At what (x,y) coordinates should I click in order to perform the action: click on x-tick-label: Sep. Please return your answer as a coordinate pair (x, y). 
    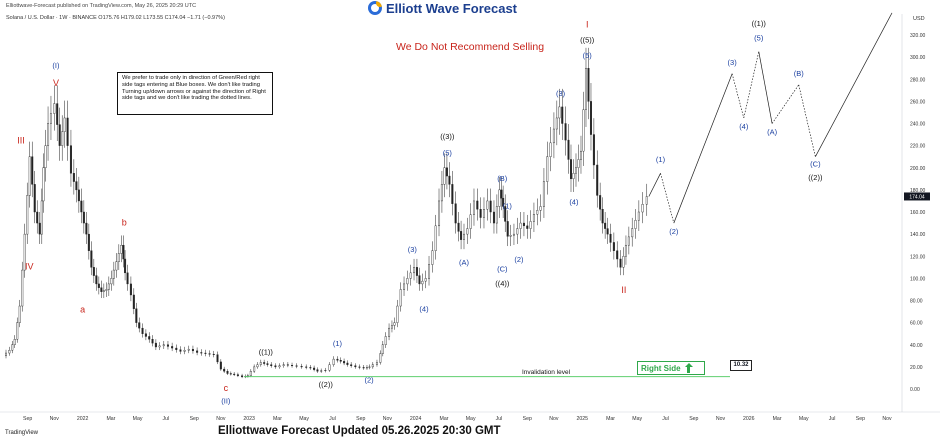
    Looking at the image, I should click on (360, 419).